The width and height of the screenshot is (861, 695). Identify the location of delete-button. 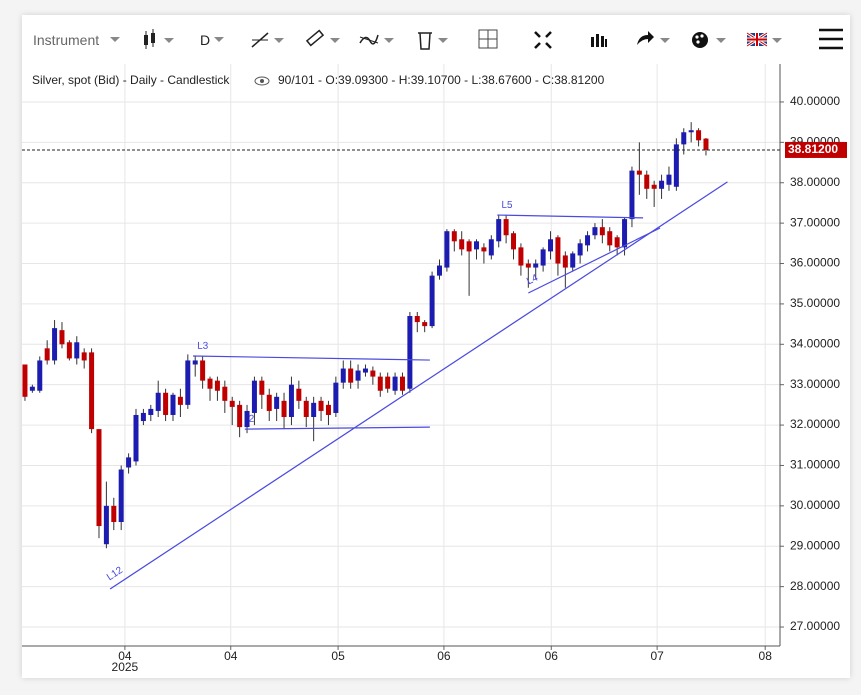
(434, 40).